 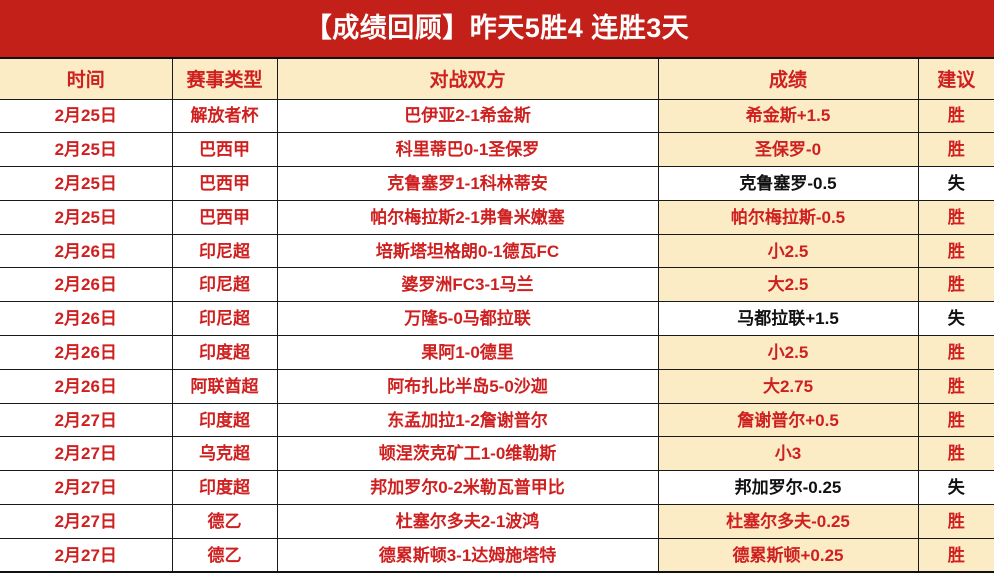 I want to click on table-row: 2月27日 印度超 邦加罗尔0-2米勒瓦普甲比 邦加罗尔-0.25 失, so click(x=497, y=488).